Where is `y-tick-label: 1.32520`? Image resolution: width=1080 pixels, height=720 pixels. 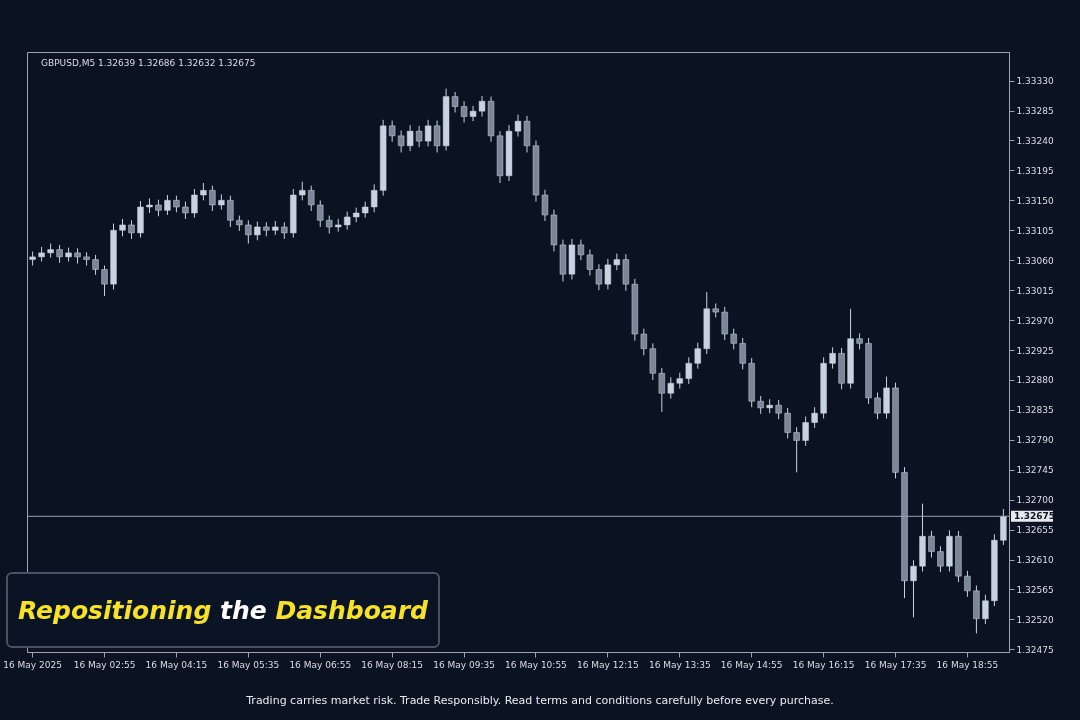
y-tick-label: 1.32520 is located at coordinates (1035, 619).